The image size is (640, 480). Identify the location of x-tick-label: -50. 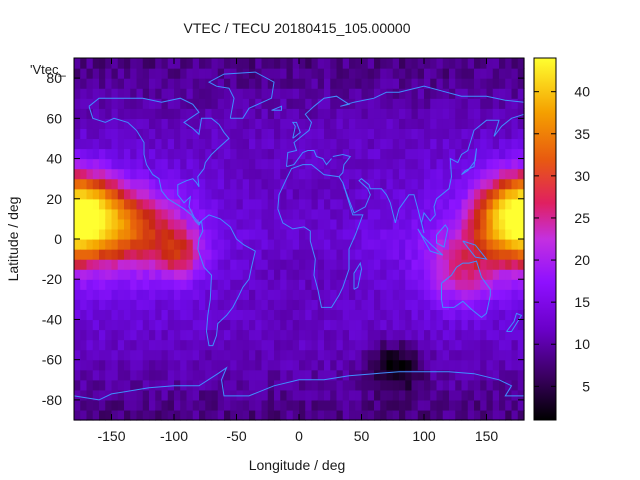
(236, 436).